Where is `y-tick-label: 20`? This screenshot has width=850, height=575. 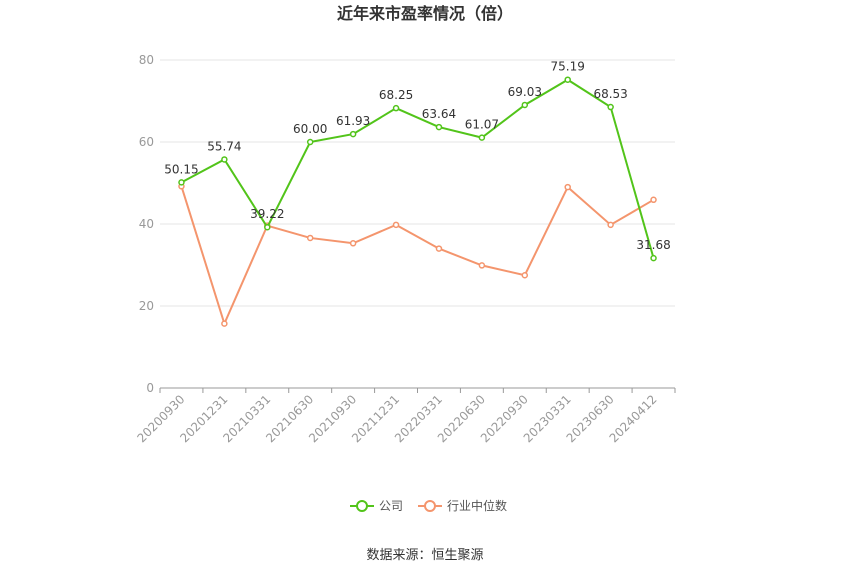
y-tick-label: 20 is located at coordinates (146, 306).